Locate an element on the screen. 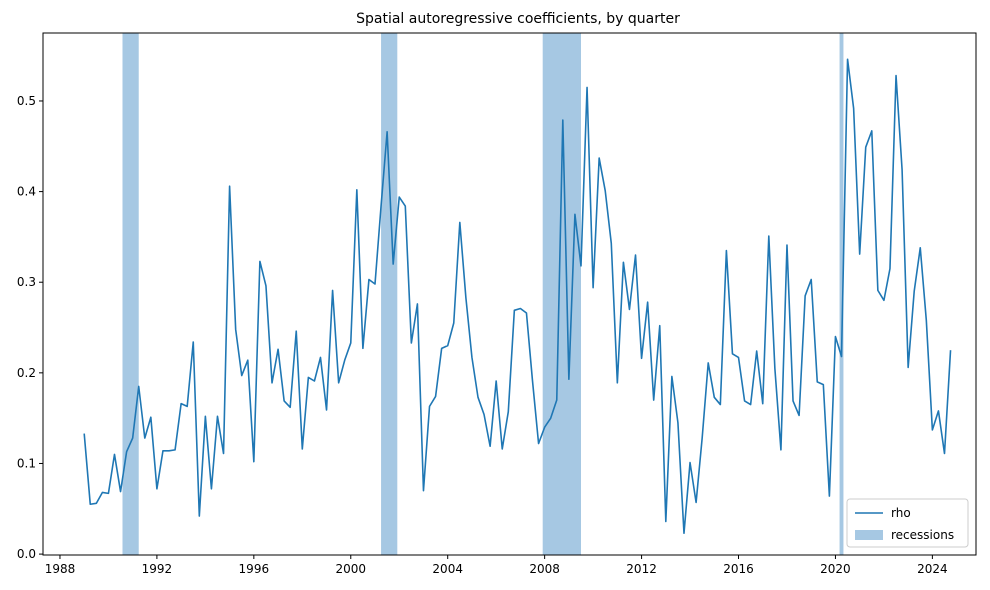 Image resolution: width=990 pixels, height=590 pixels. x-tick-label: 2024 is located at coordinates (932, 569).